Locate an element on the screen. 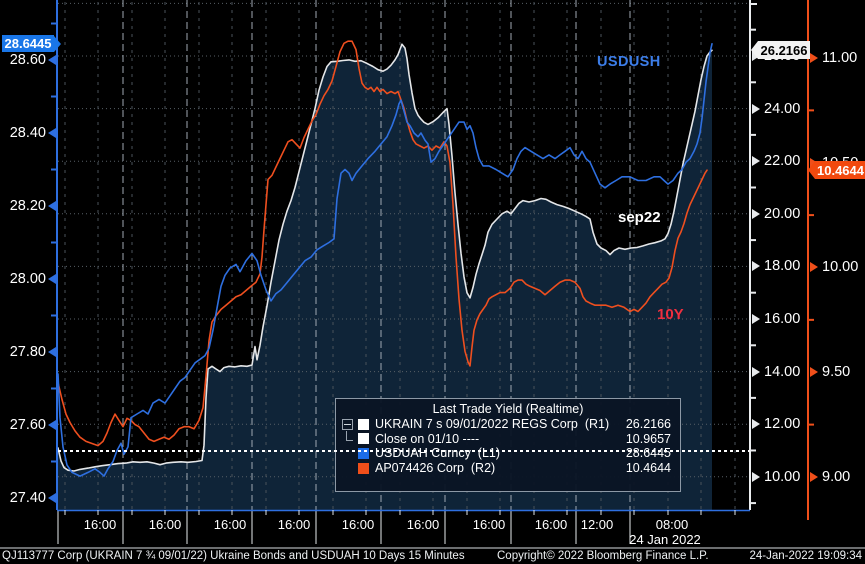  left-axis-last-value-badge: 28.6445 is located at coordinates (31, 43).